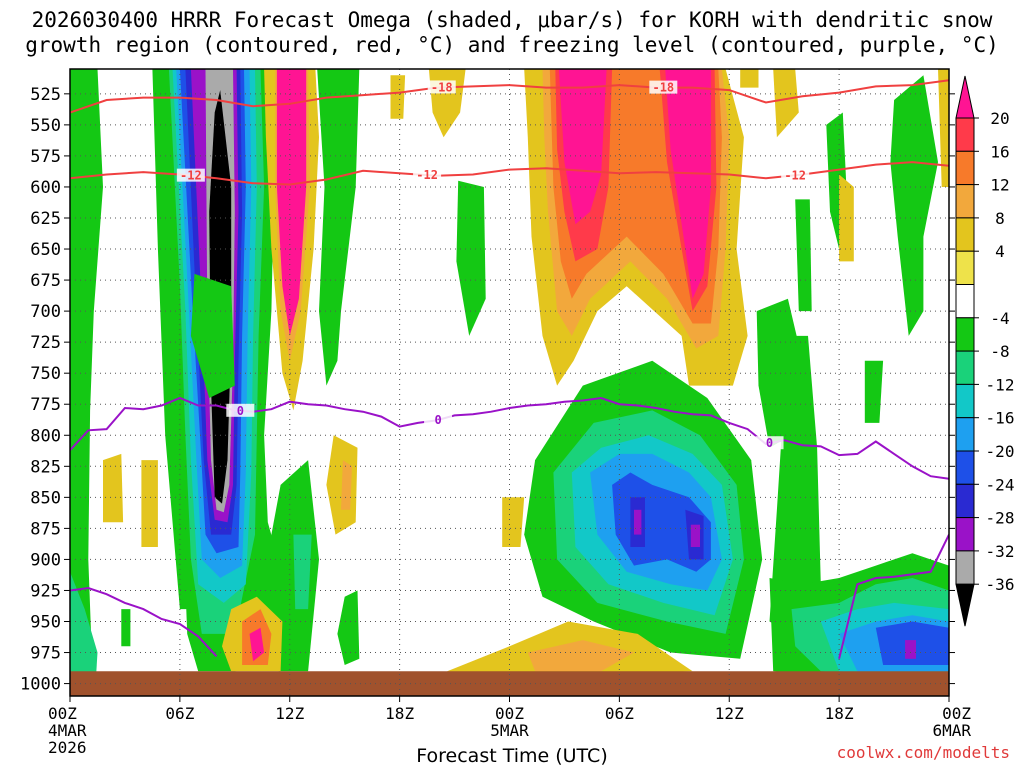 The height and width of the screenshot is (768, 1024). What do you see at coordinates (914, 205) in the screenshot?
I see `omega-area-green-46z` at bounding box center [914, 205].